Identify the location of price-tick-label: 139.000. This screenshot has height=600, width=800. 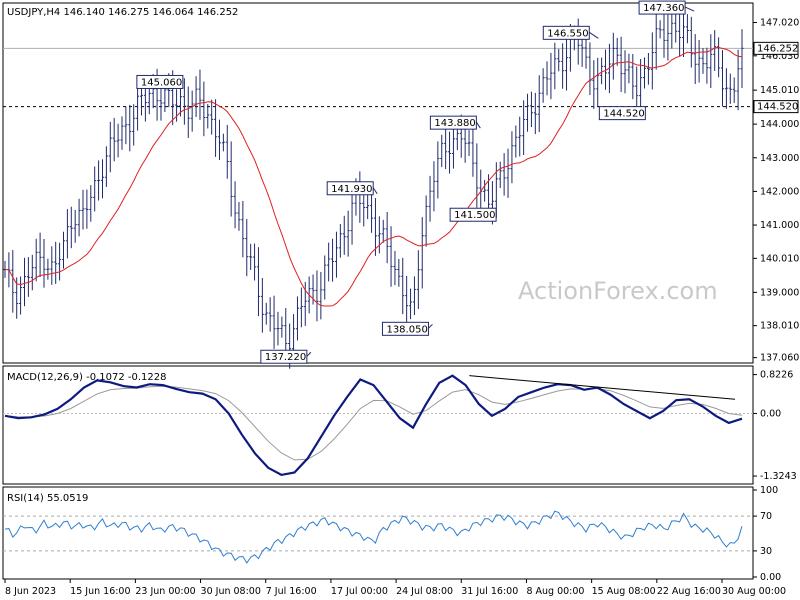
(779, 292).